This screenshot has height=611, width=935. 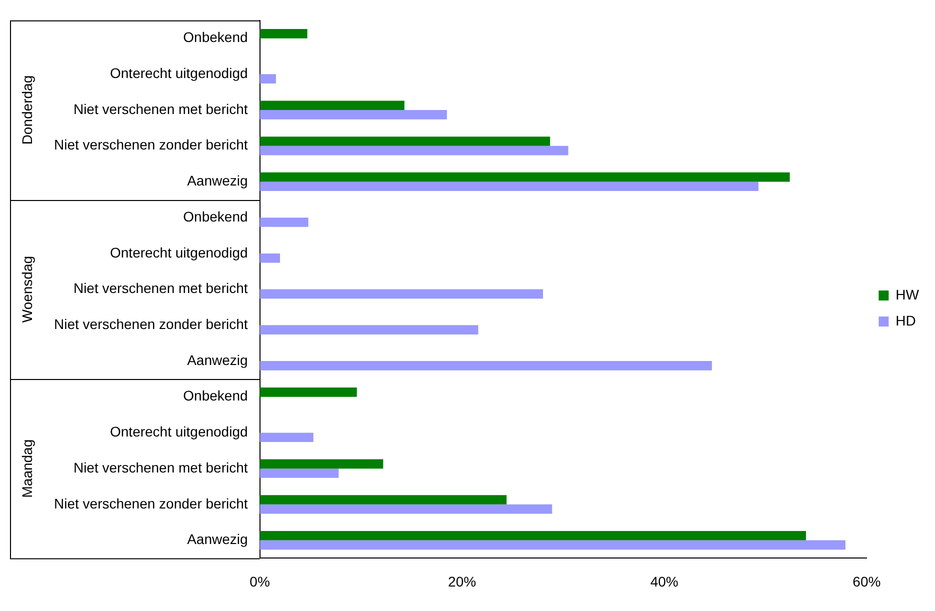 What do you see at coordinates (906, 320) in the screenshot?
I see `legend-label: HD` at bounding box center [906, 320].